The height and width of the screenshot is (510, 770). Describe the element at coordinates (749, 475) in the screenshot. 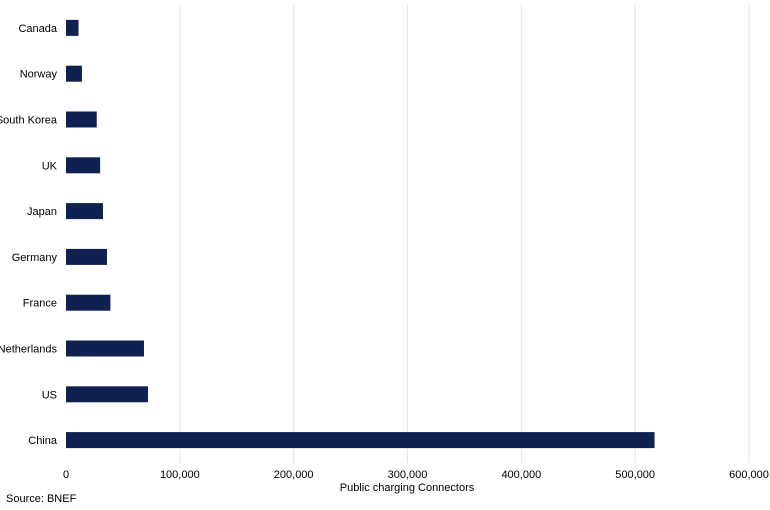

I see `x-tick-label: 600,000` at that location.